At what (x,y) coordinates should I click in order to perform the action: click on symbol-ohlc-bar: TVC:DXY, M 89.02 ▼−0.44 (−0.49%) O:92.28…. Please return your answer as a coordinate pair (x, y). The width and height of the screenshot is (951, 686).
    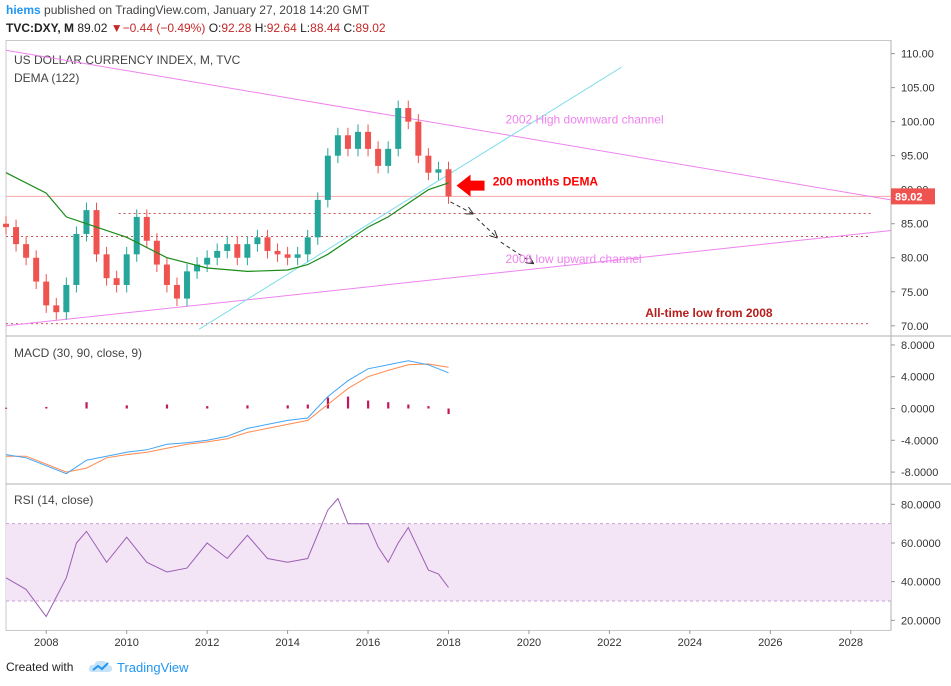
    Looking at the image, I should click on (196, 28).